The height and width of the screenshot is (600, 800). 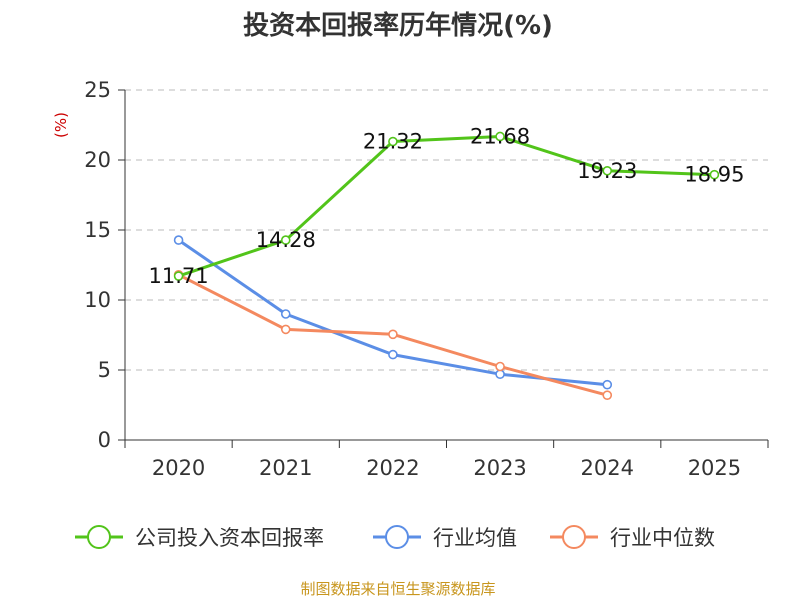 I want to click on x-tick-label: 2025, so click(x=714, y=468).